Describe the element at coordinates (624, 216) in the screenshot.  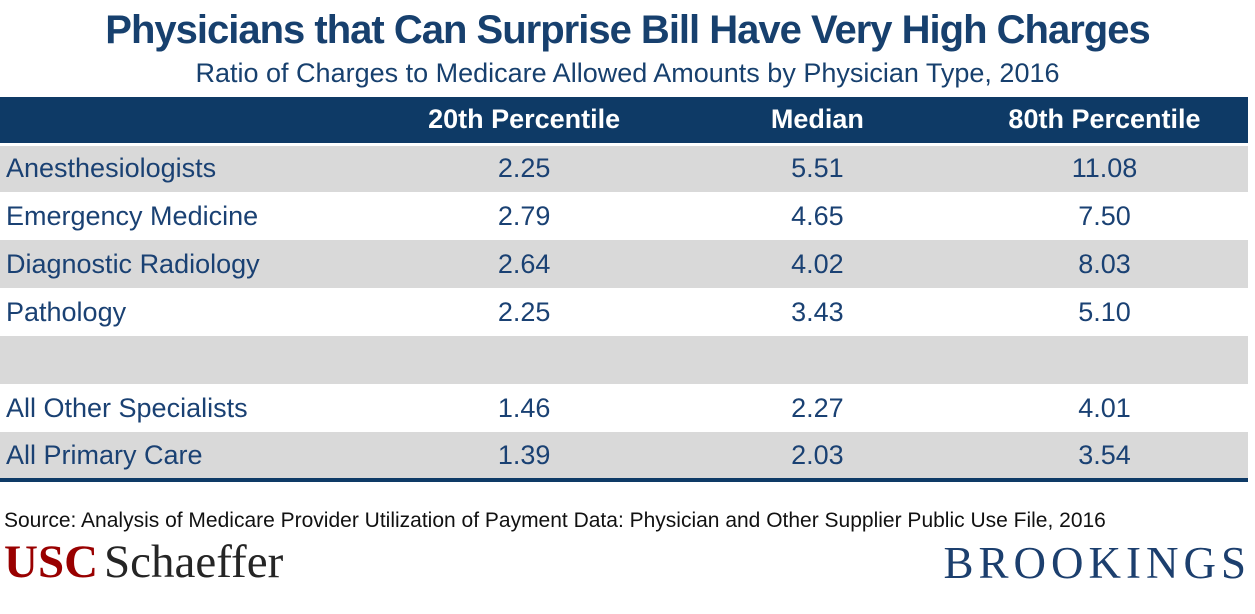
I see `table-row-emergency-medicine: Emergency Medicine 2.79 4.65 7.50` at that location.